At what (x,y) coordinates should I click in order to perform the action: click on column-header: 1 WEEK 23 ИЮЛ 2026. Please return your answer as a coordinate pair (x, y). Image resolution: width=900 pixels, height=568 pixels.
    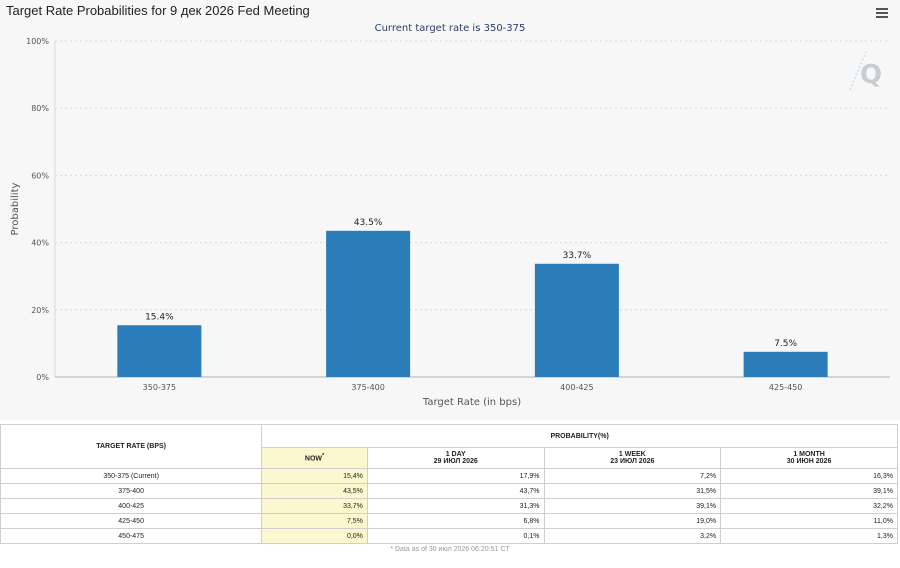
    Looking at the image, I should click on (632, 458).